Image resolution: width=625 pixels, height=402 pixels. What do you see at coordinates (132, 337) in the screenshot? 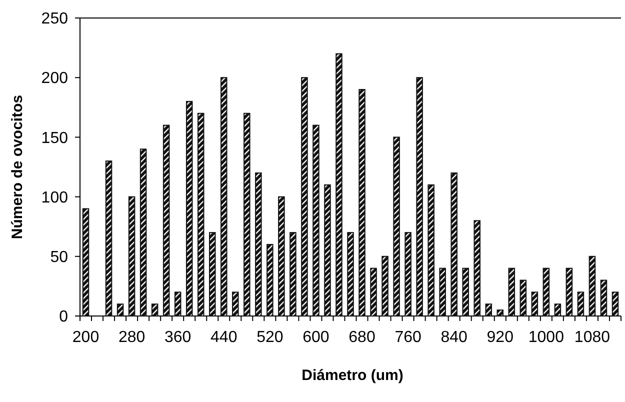
I see `x-tick-label: 280` at bounding box center [132, 337].